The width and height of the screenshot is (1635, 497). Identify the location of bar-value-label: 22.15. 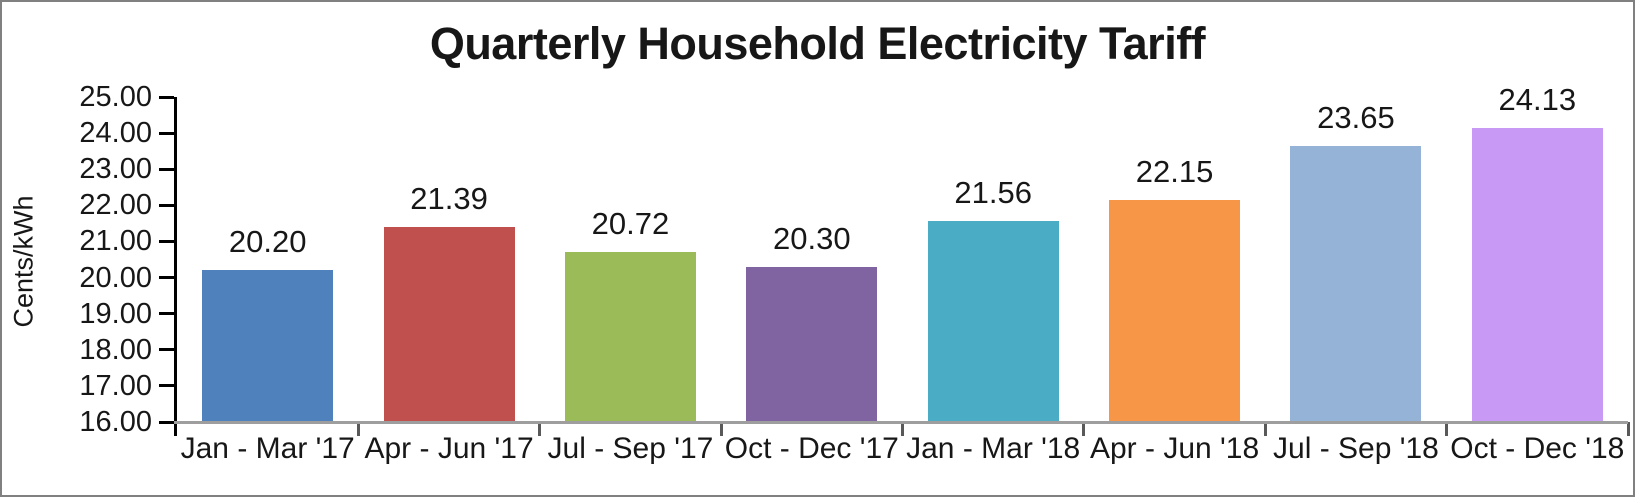
(1174, 171).